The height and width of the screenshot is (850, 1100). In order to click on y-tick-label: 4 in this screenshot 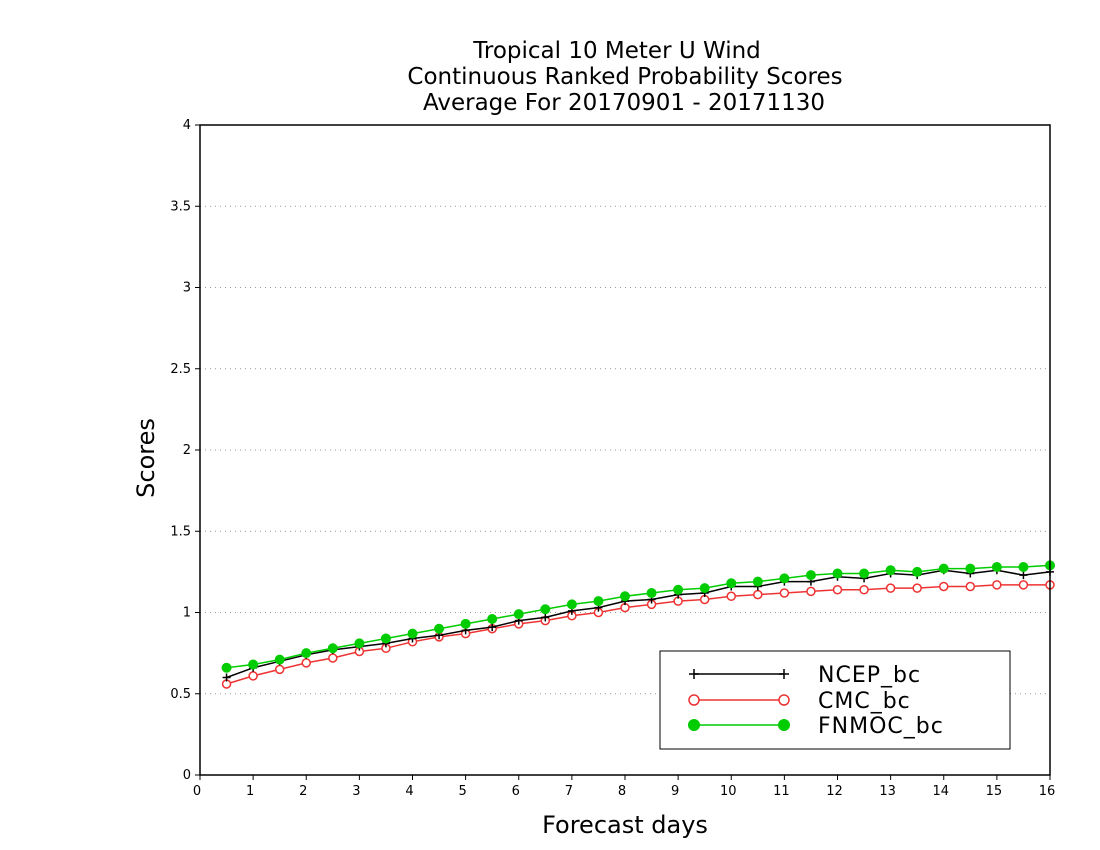, I will do `click(187, 125)`.